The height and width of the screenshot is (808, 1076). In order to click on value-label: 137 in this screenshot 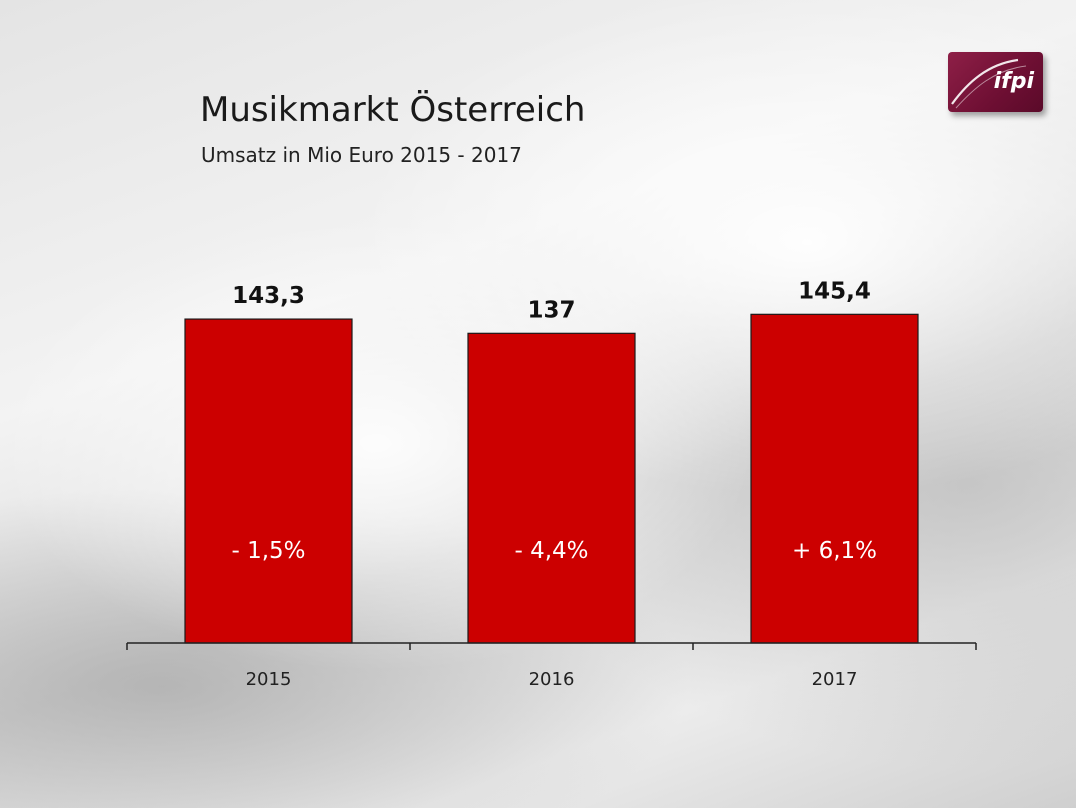, I will do `click(551, 310)`.